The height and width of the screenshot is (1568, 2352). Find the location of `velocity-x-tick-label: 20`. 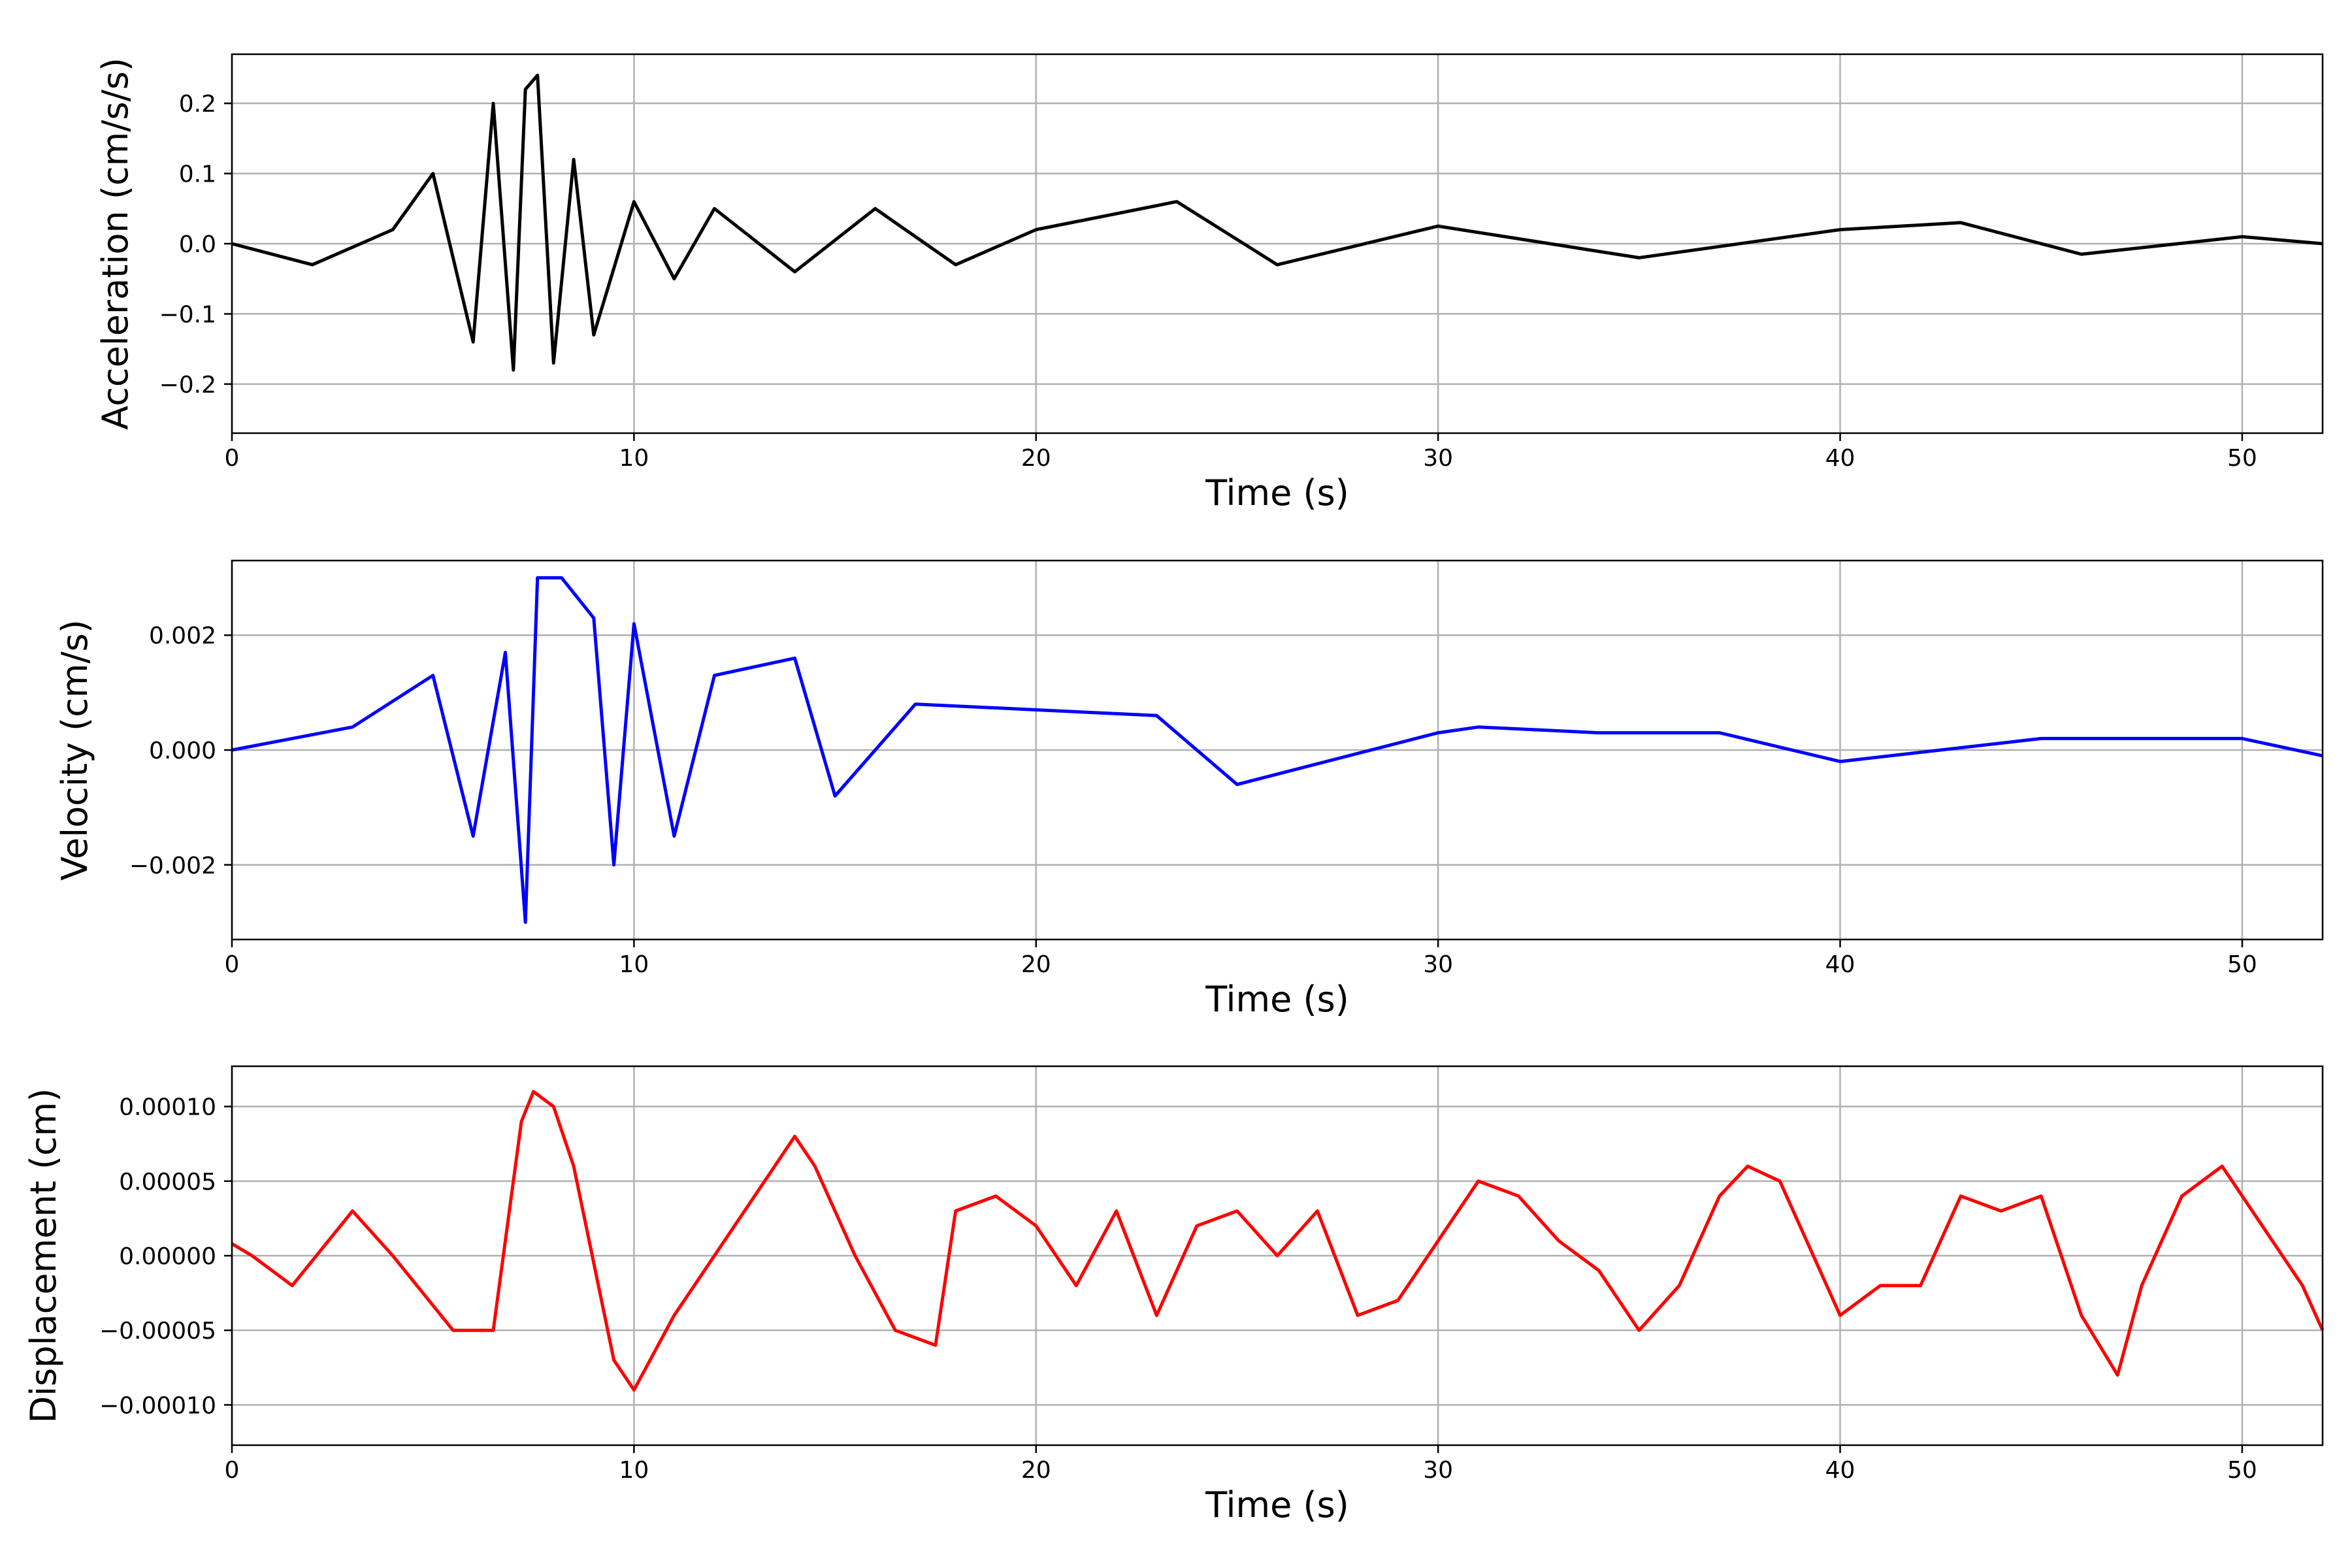

velocity-x-tick-label: 20 is located at coordinates (1036, 964).